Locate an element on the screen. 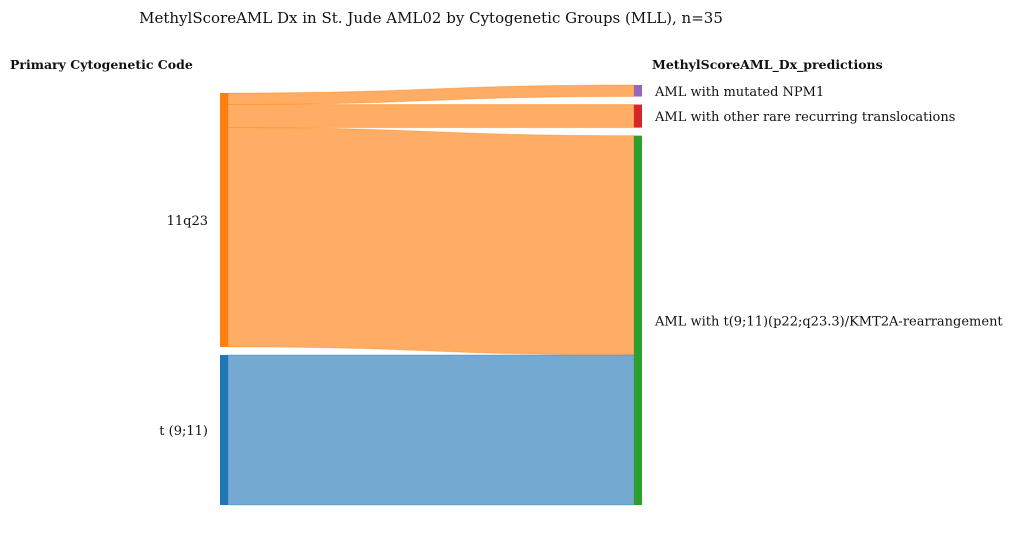 Image resolution: width=1035 pixels, height=536 pixels. target-node-kmt2a is located at coordinates (638, 320).